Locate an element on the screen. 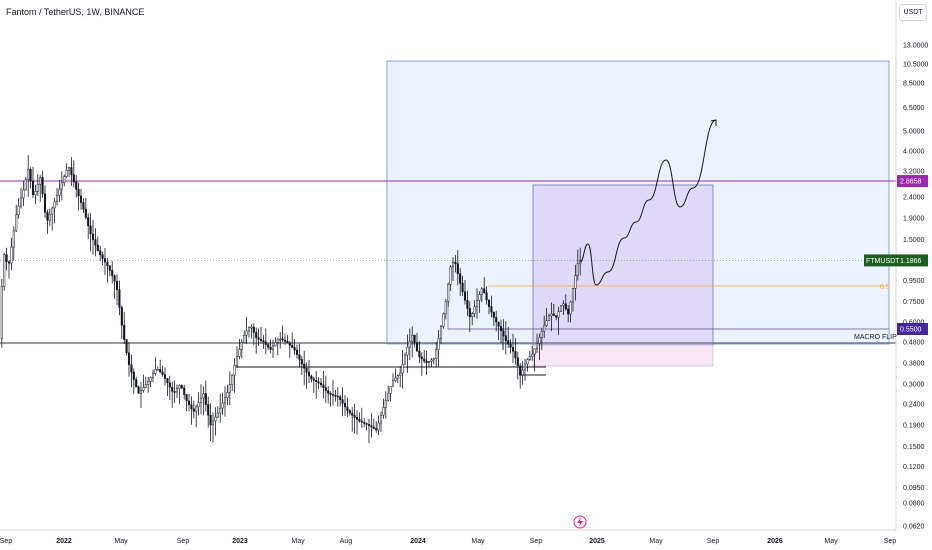  price-tick-label: 2.4000 is located at coordinates (914, 198).